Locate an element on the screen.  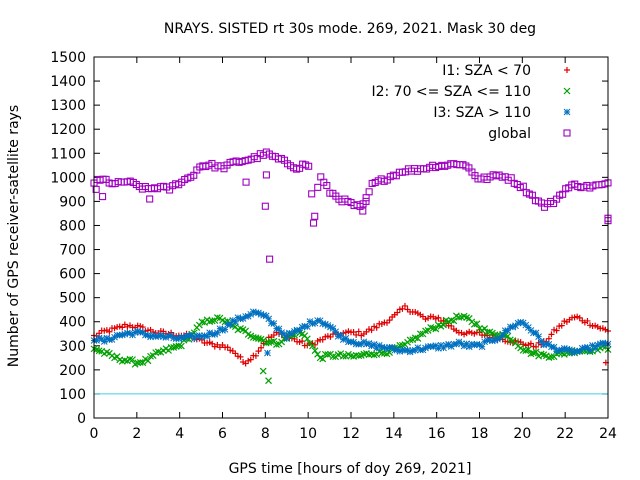
y-tick-label: 100 is located at coordinates (72, 395).